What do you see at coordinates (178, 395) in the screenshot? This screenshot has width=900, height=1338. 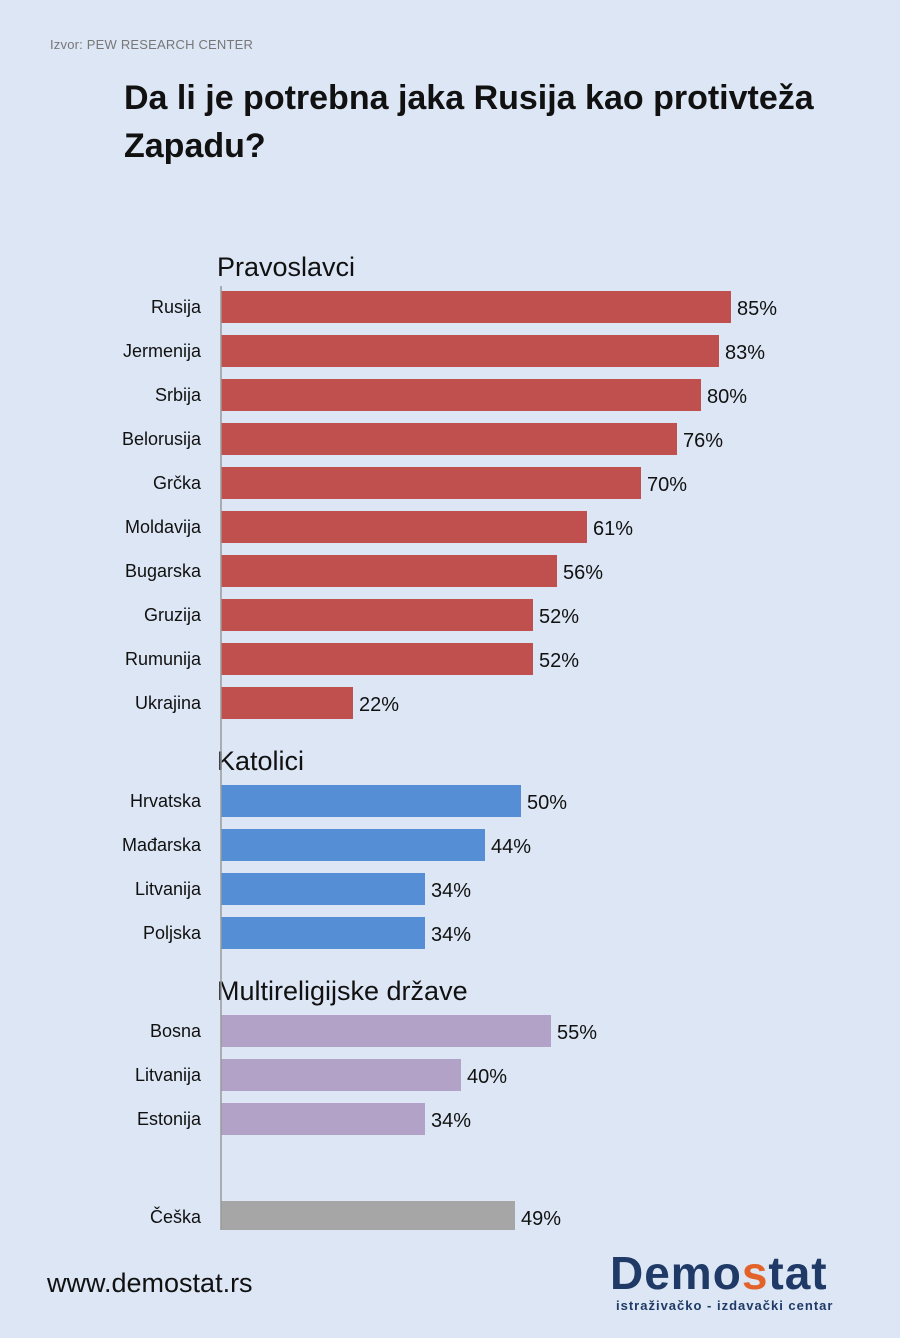 I see `category-label: Srbija` at bounding box center [178, 395].